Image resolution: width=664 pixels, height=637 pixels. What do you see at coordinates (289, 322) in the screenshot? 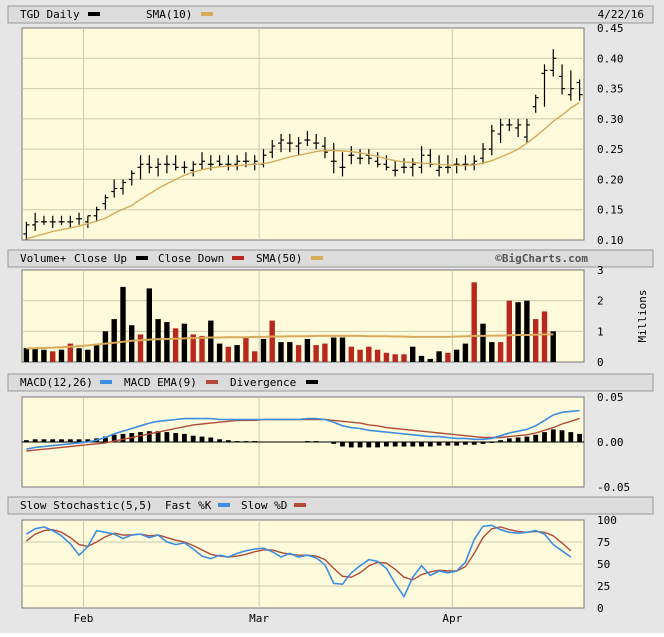
I see `volume-bars` at bounding box center [289, 322].